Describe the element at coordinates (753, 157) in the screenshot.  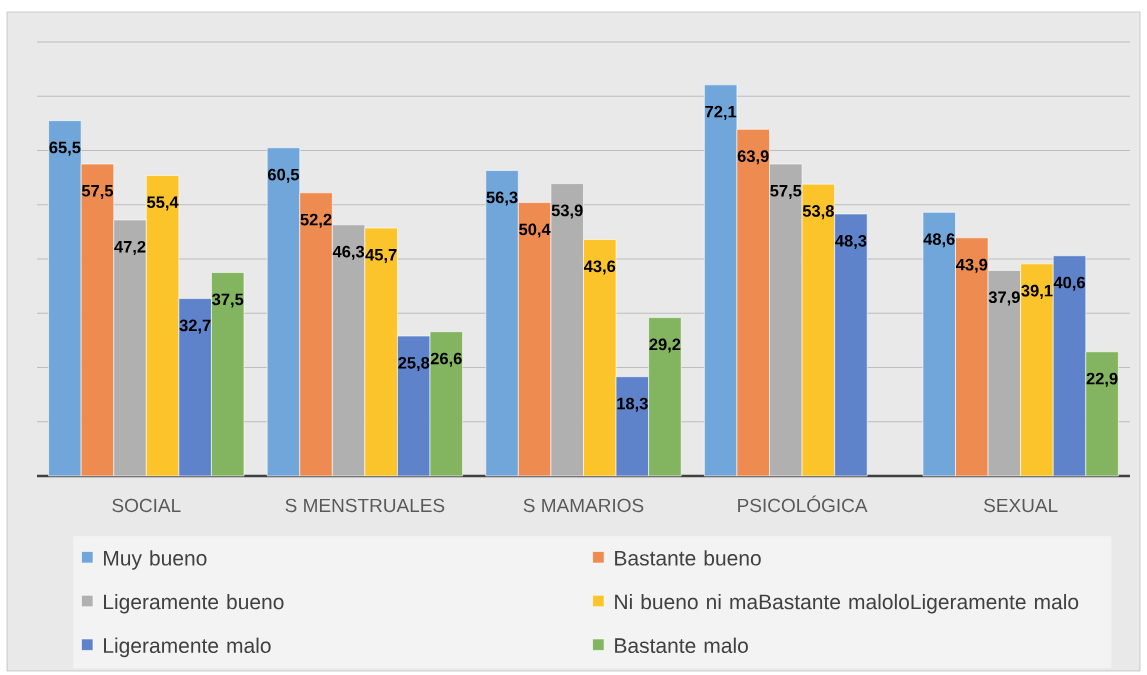
I see `data-label: 63,9` at that location.